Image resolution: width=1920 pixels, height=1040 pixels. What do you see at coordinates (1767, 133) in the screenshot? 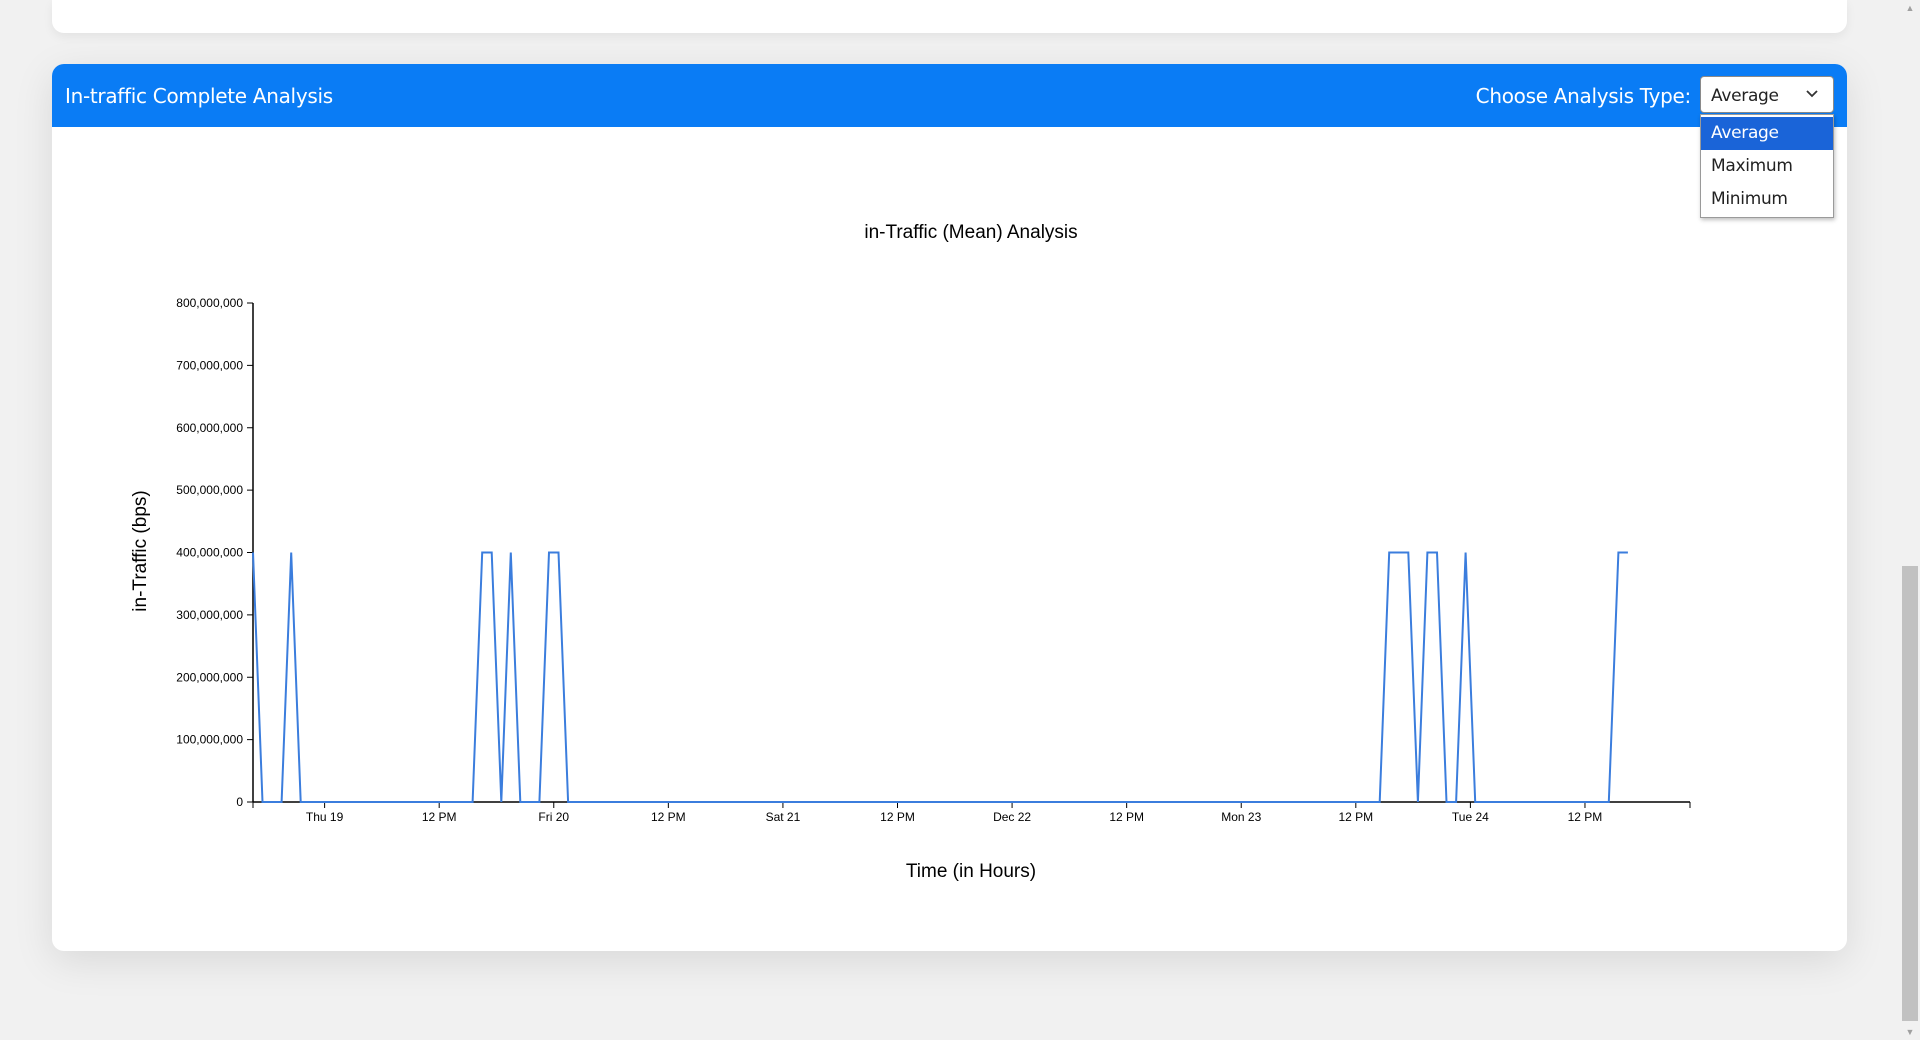
I see `option-average: Average` at bounding box center [1767, 133].